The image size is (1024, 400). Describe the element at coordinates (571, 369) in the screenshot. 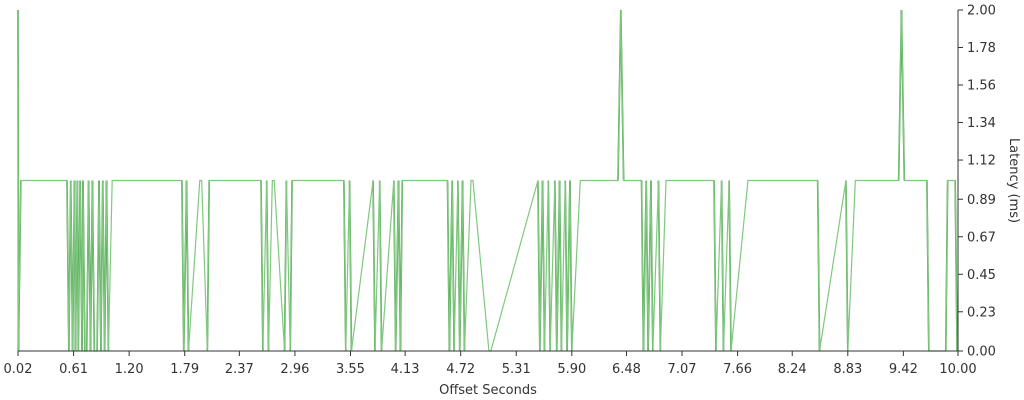

I see `x-tick-label: 5.90` at that location.